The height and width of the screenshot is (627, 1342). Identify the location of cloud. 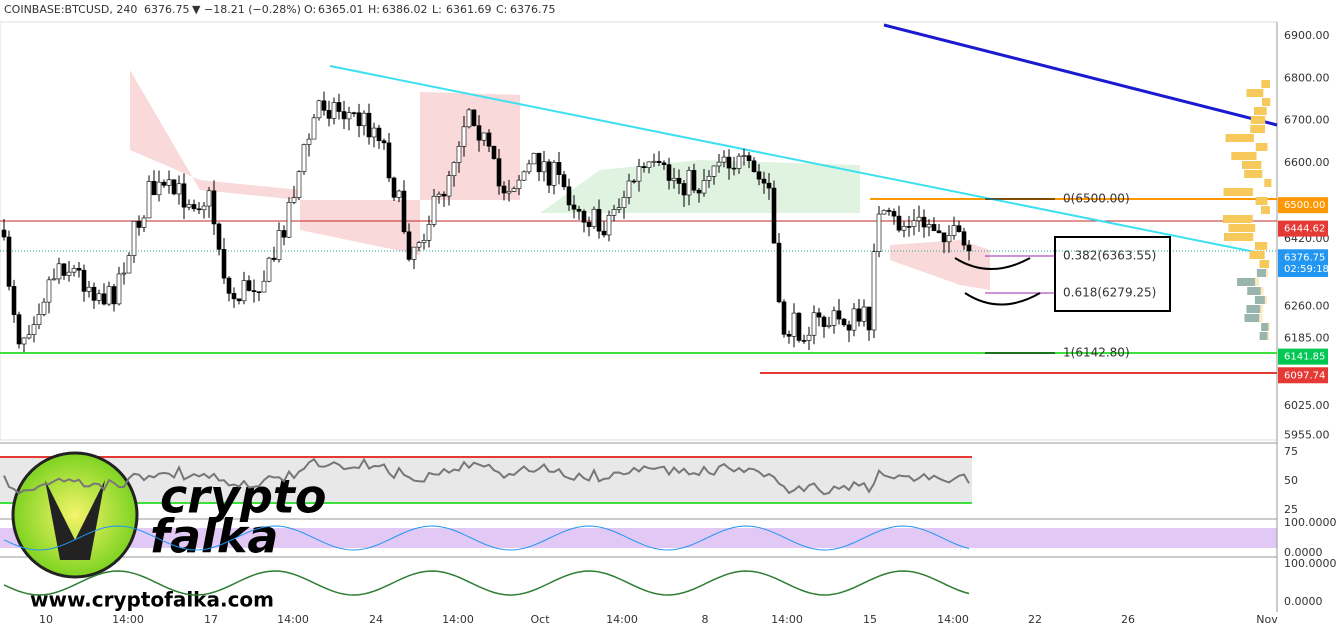
(325, 162).